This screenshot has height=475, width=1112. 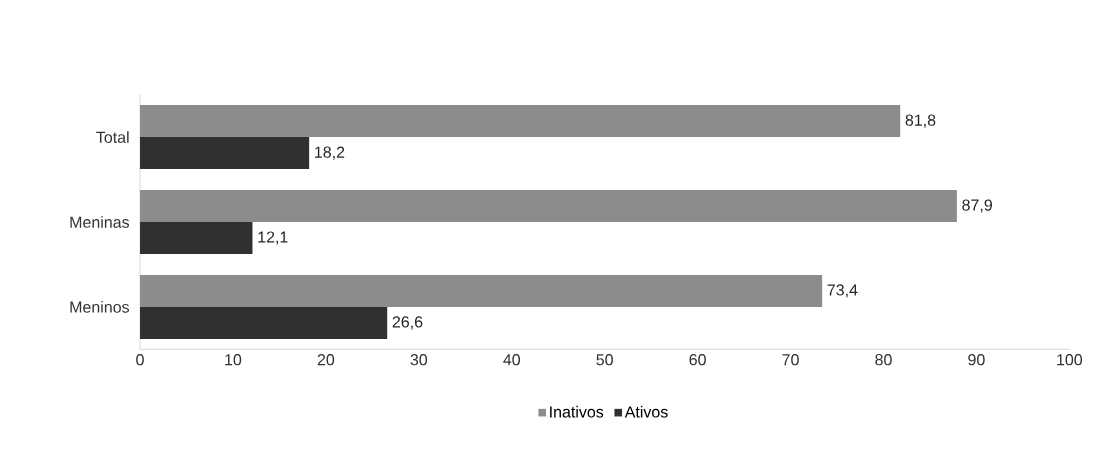 I want to click on data-label: 73,4, so click(x=842, y=291).